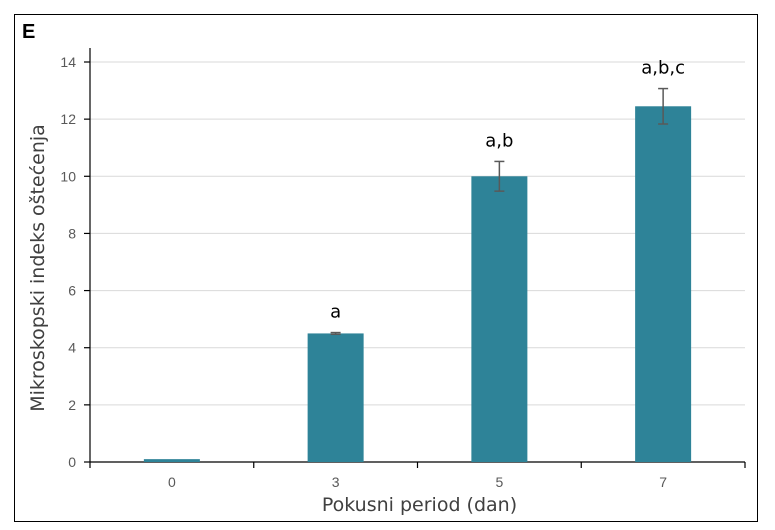 The width and height of the screenshot is (775, 530). Describe the element at coordinates (68, 176) in the screenshot. I see `y-tick-label: 10` at that location.